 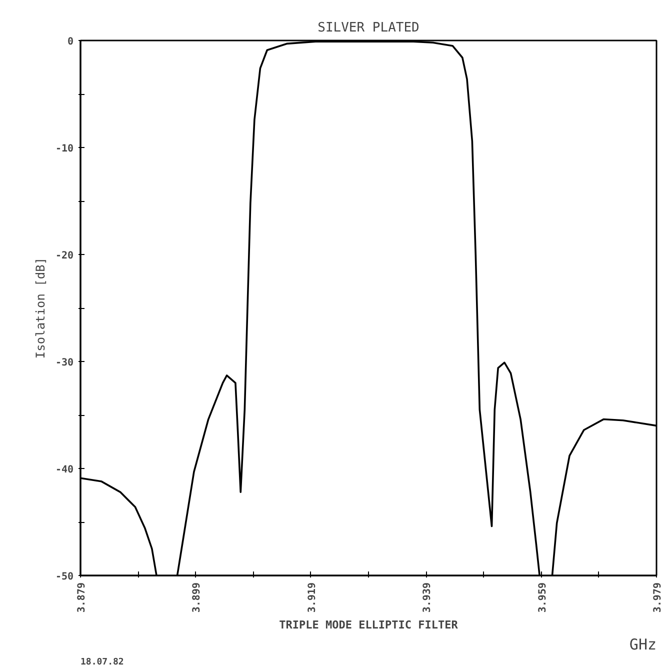 What do you see at coordinates (428, 597) in the screenshot?
I see `x-tick-label: 3.939` at bounding box center [428, 597].